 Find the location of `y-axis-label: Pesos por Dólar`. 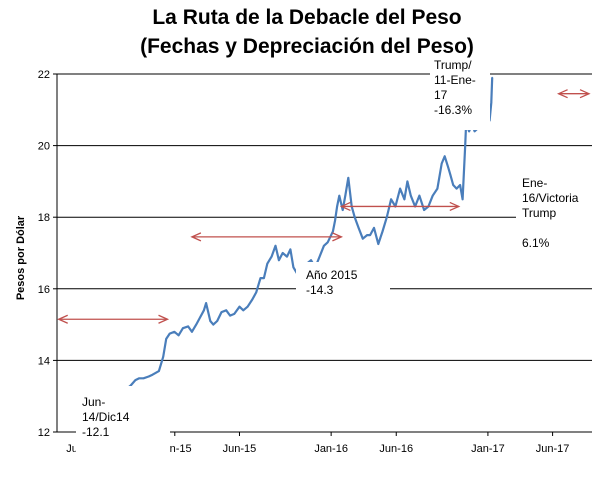

y-axis-label: Pesos por Dólar is located at coordinates (21, 257).